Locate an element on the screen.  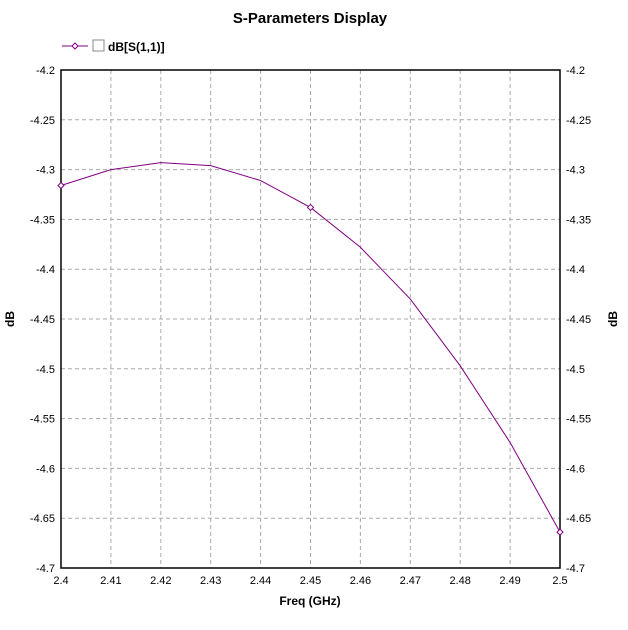
legend-marker is located at coordinates (75, 46).